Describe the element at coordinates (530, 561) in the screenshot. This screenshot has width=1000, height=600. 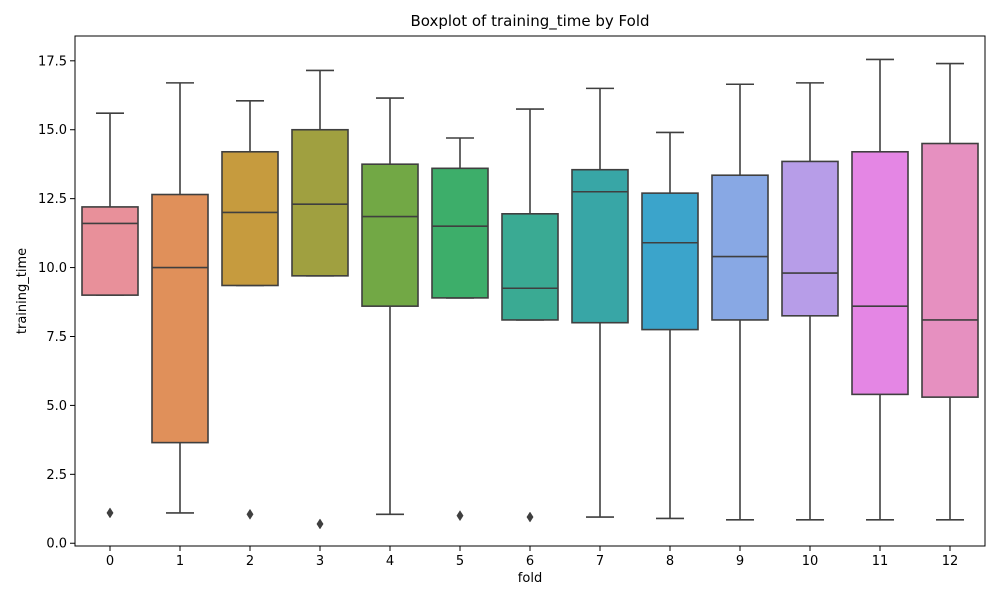
I see `x-tick-label: 6` at that location.